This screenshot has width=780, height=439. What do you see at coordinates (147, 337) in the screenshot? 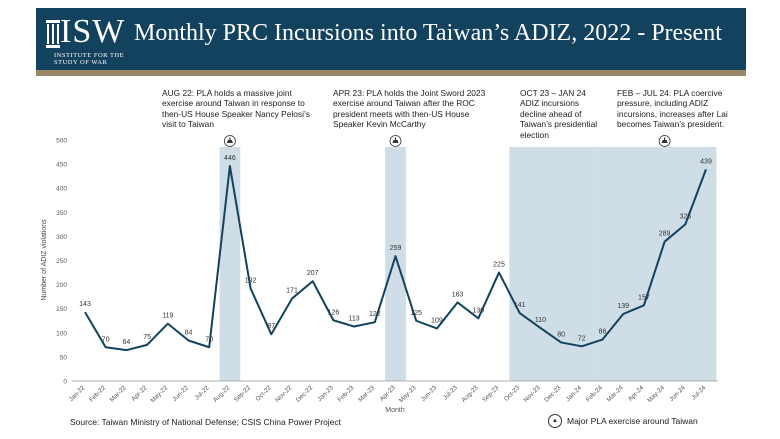
I see `data-label: 75` at bounding box center [147, 337].